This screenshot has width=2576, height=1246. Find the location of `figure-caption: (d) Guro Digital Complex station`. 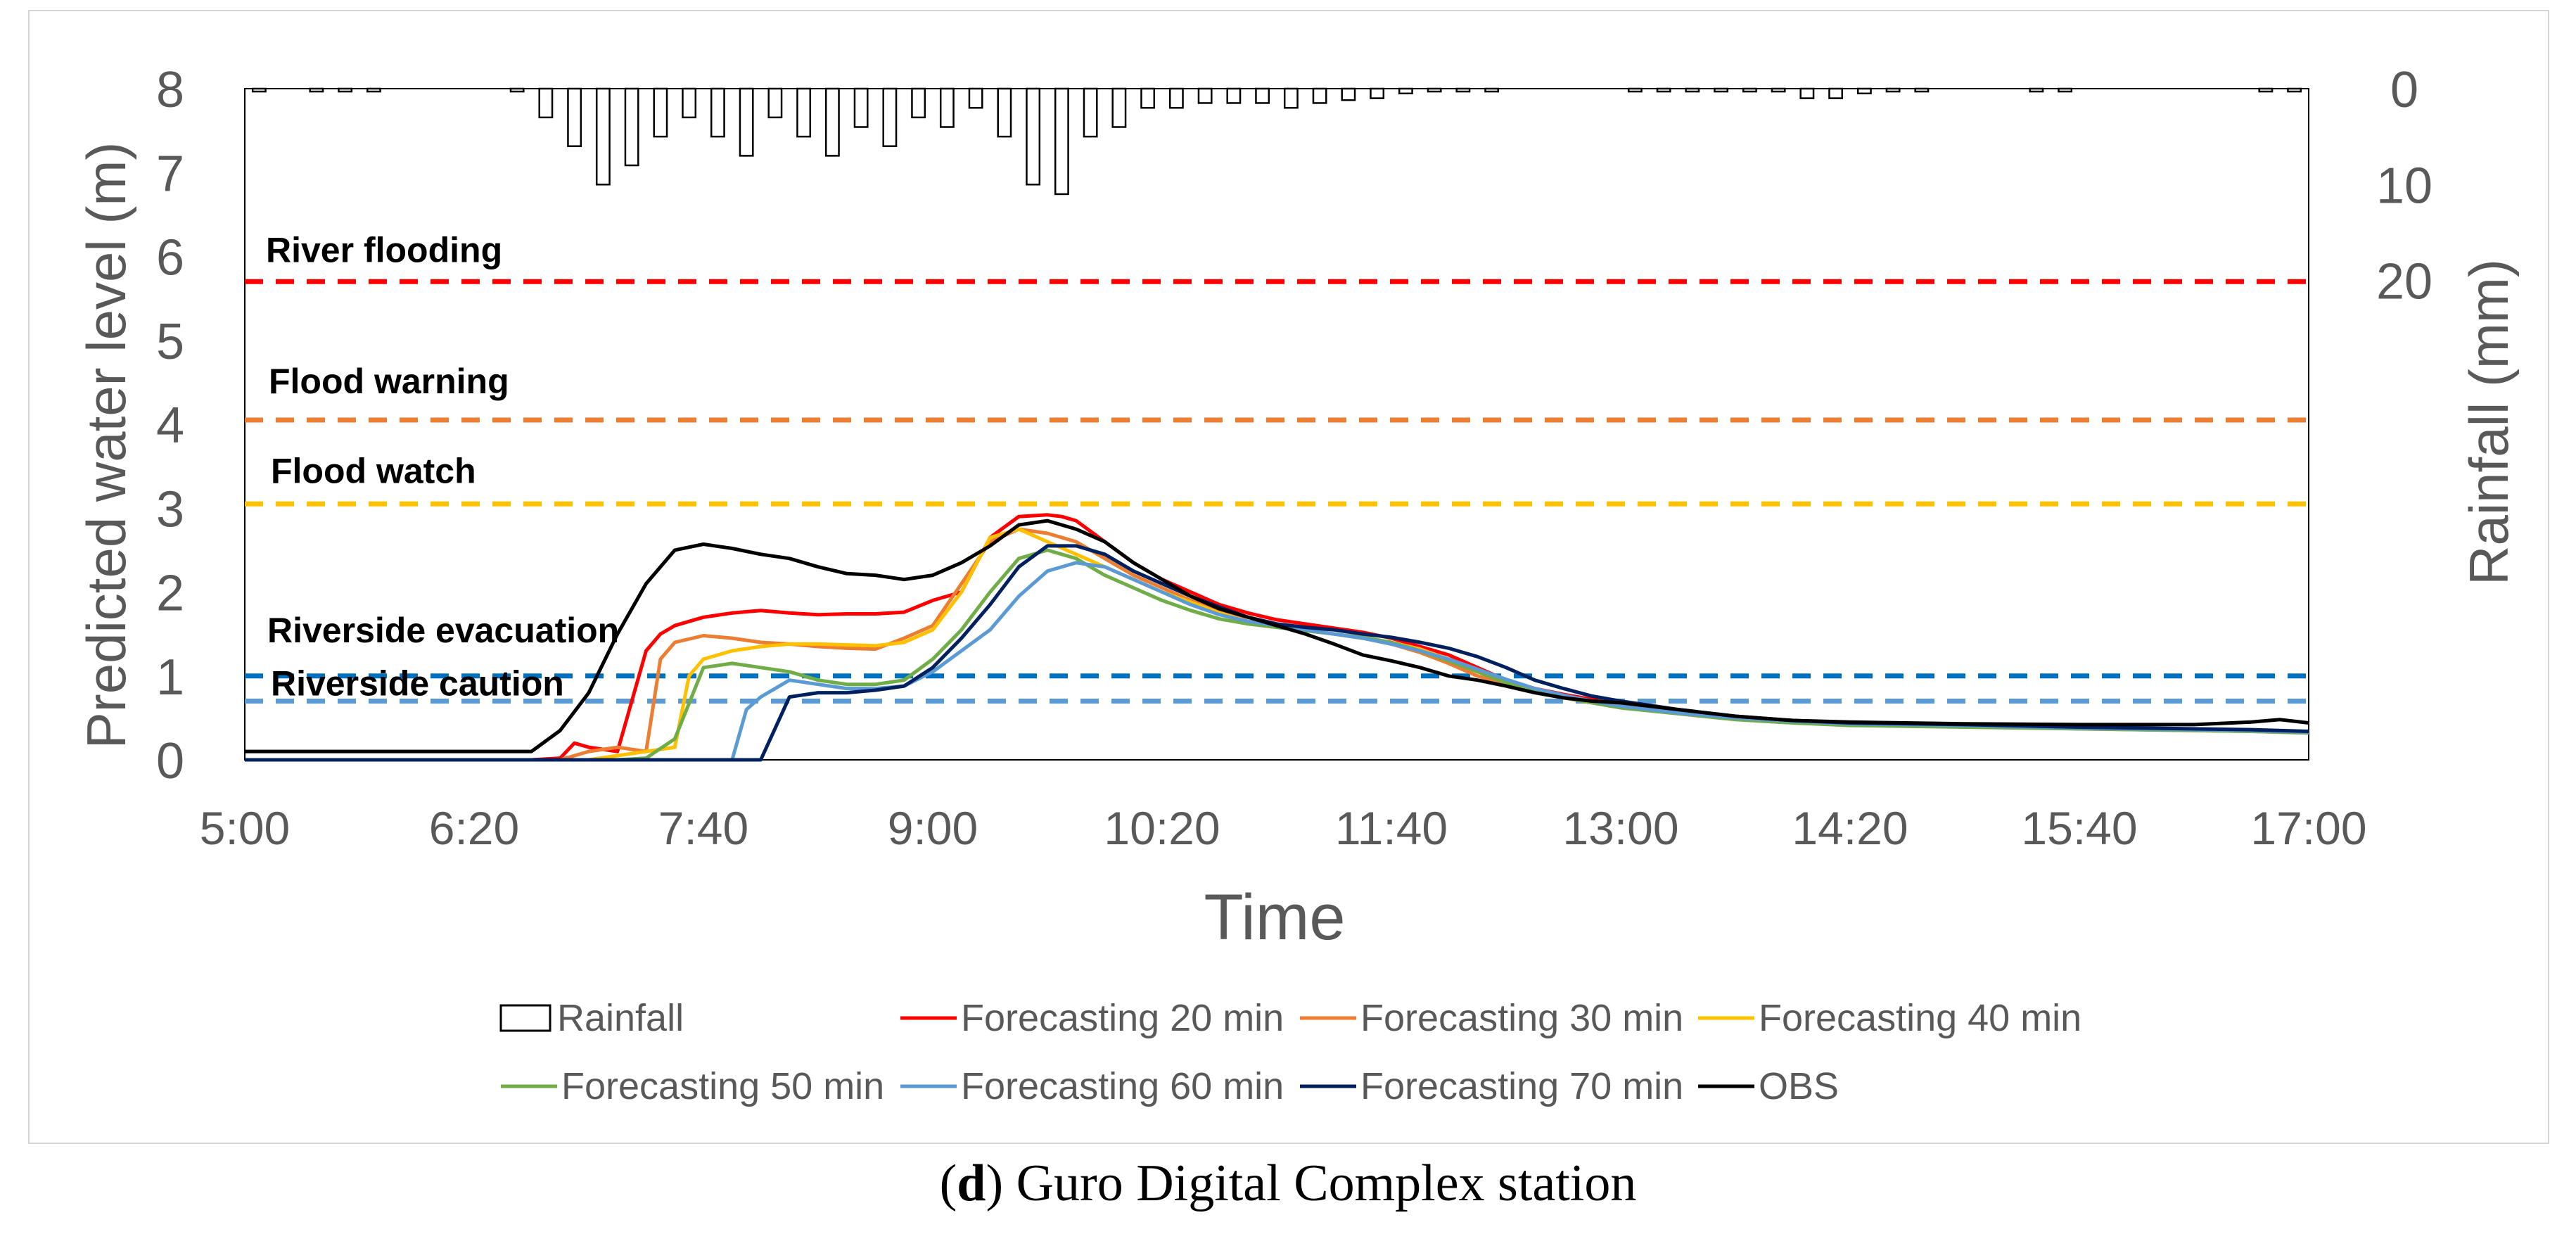

figure-caption: (d) Guro Digital Complex station is located at coordinates (1288, 1183).